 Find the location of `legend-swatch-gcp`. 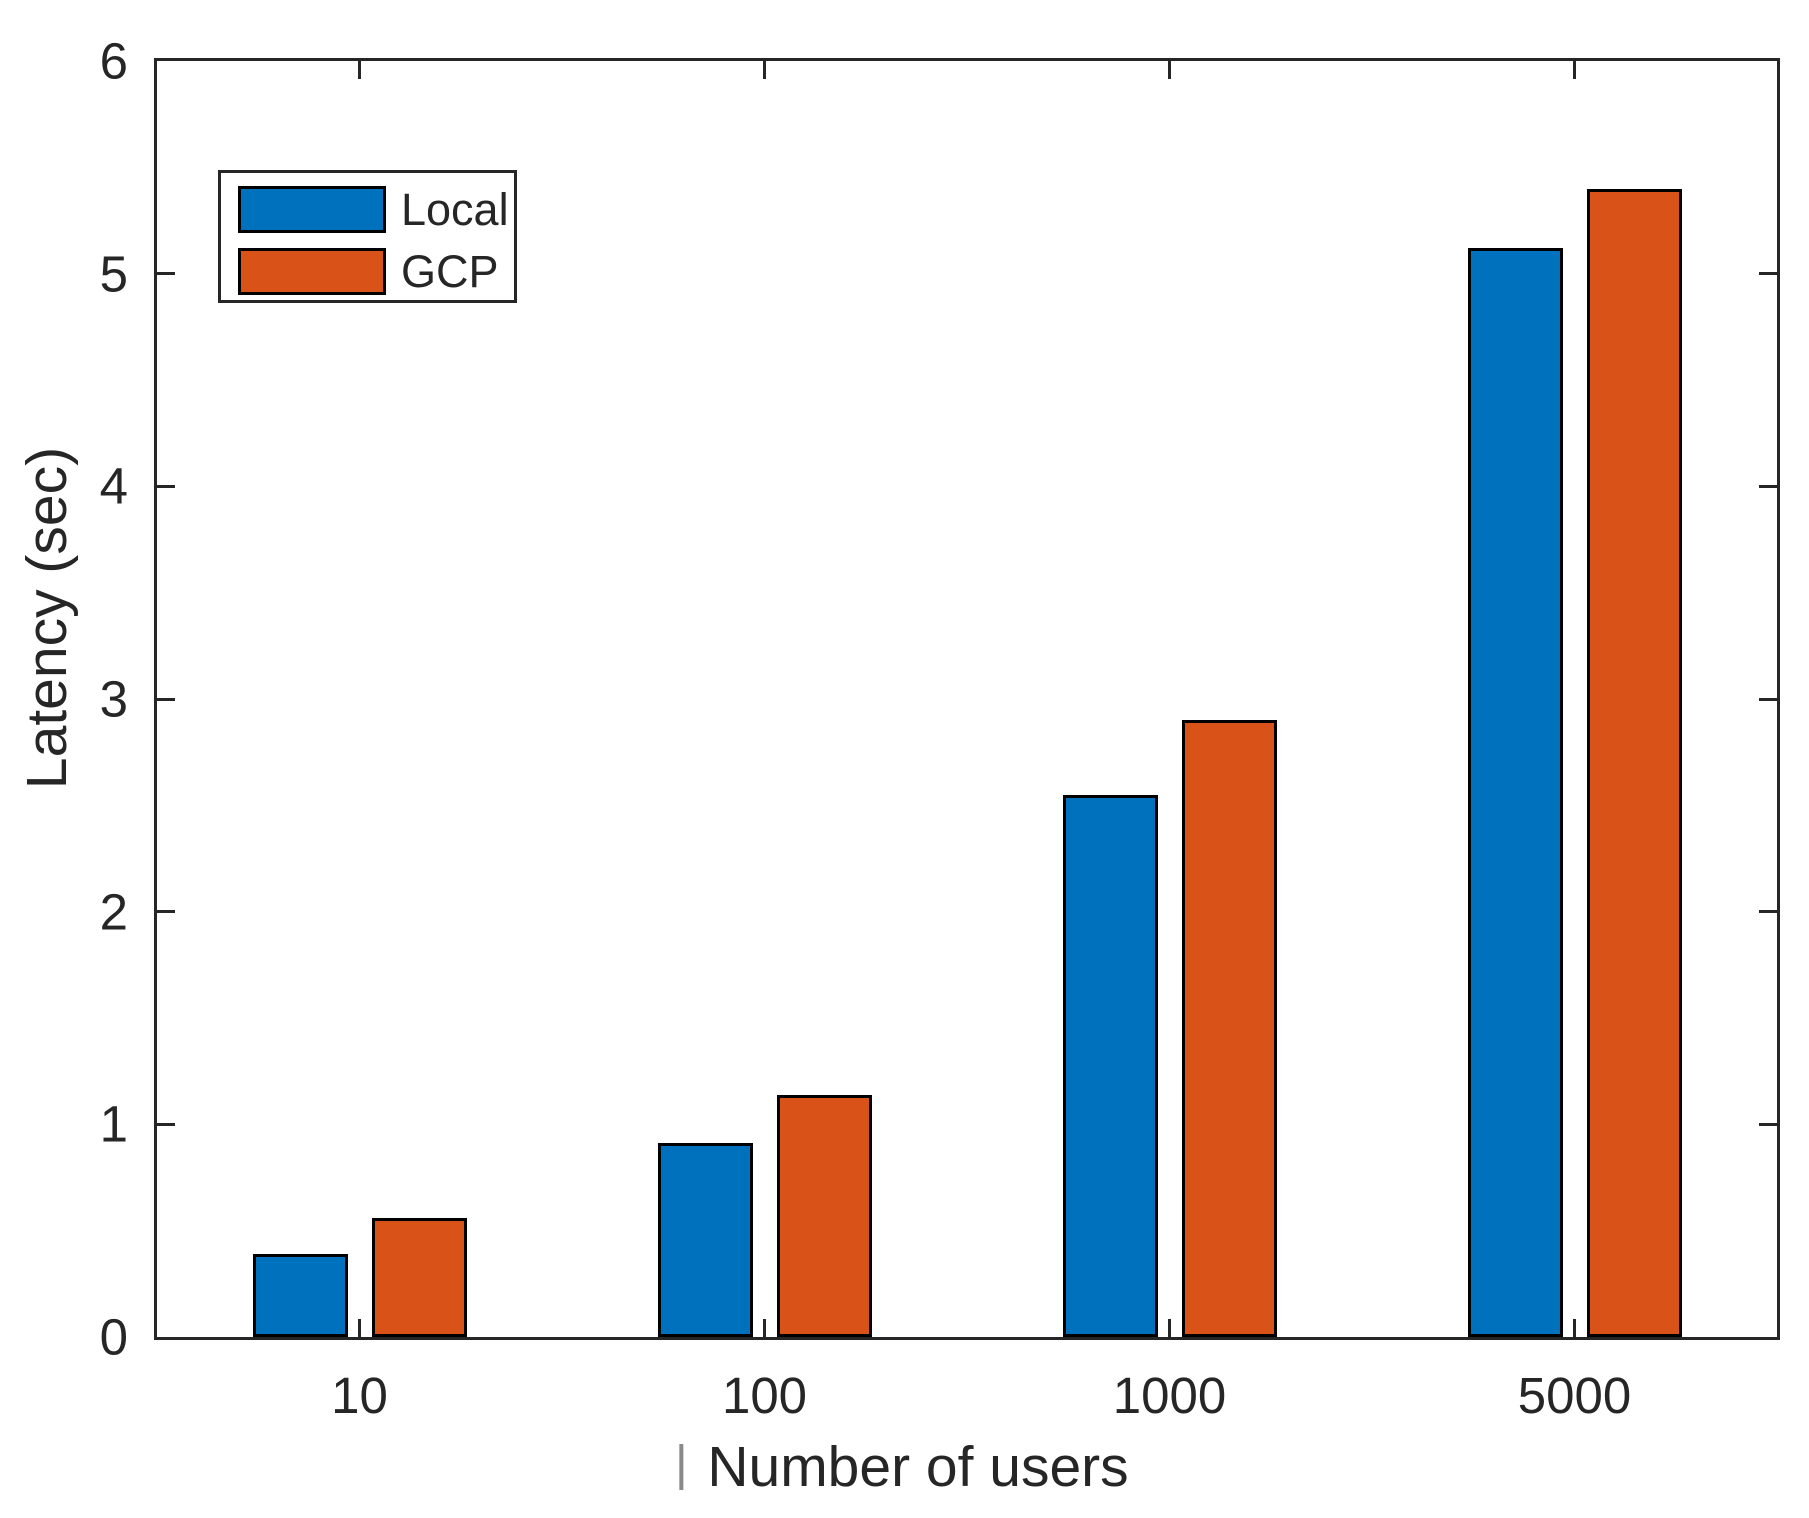

legend-swatch-gcp is located at coordinates (312, 271).